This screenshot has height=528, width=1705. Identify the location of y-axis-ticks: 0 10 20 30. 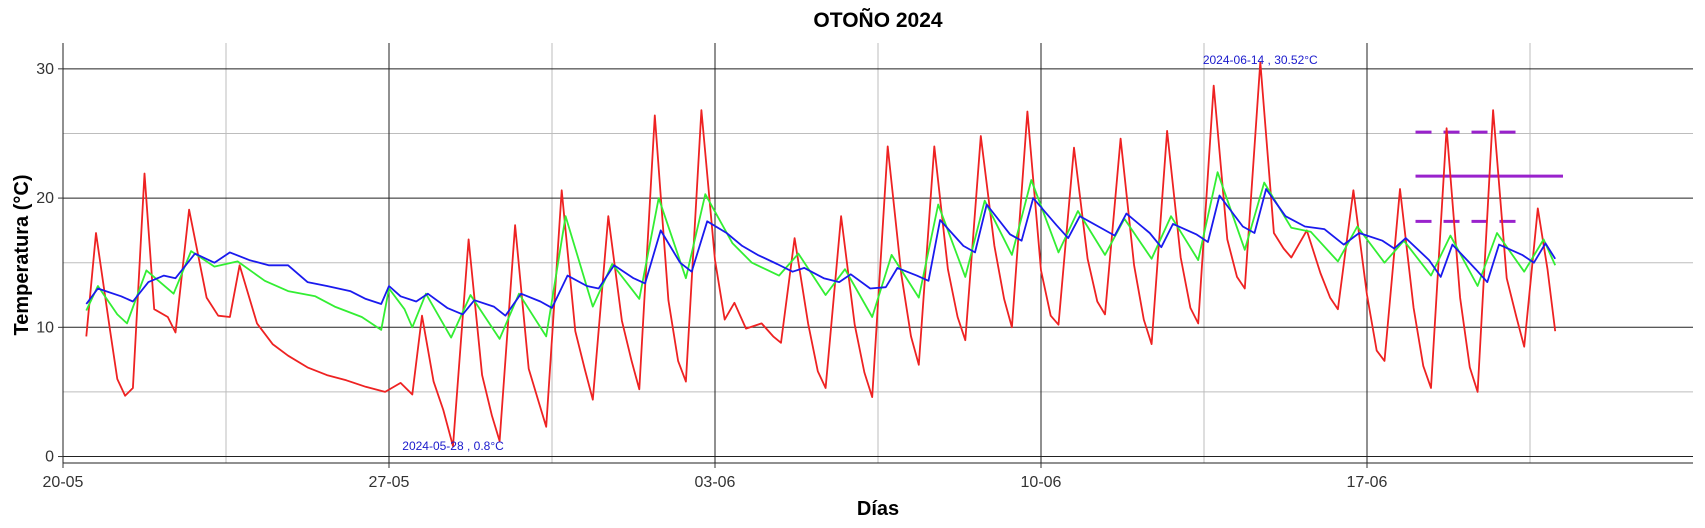
(49, 263).